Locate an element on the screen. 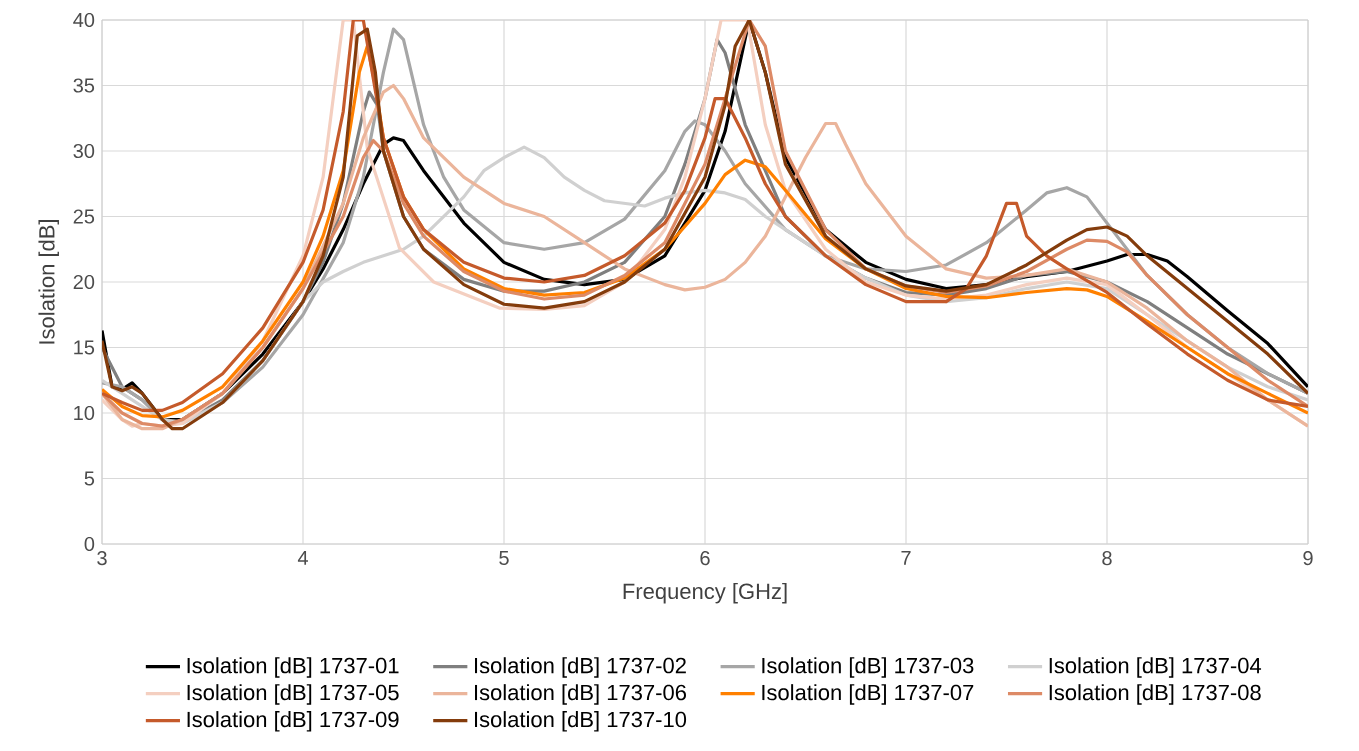 Image resolution: width=1359 pixels, height=751 pixels. legend-label: Isolation [dB] 1737-10 is located at coordinates (581, 721).